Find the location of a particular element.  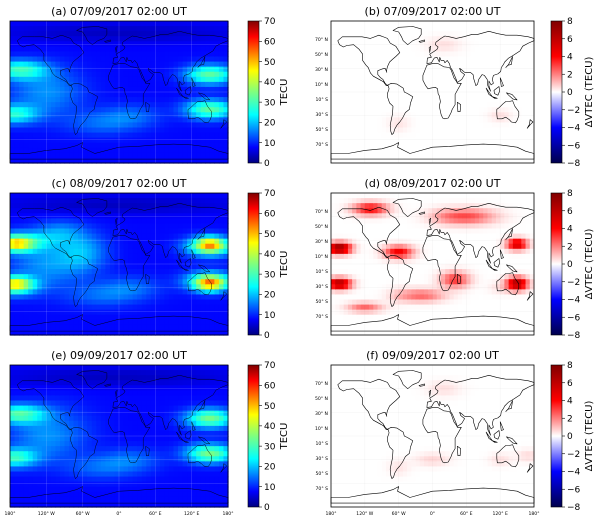

coastlines-e is located at coordinates (119, 437).